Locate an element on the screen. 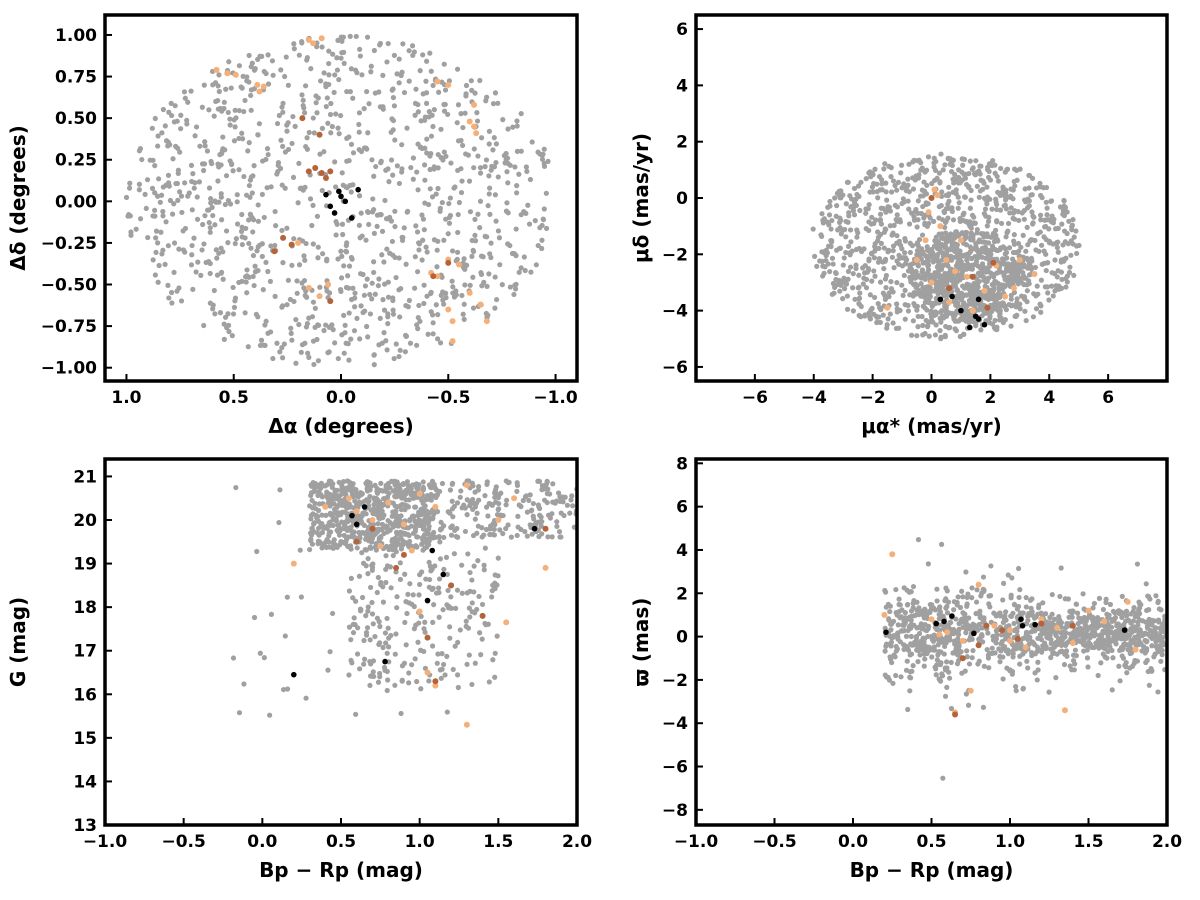 This screenshot has width=1200, height=900. points-sky is located at coordinates (337, 200).